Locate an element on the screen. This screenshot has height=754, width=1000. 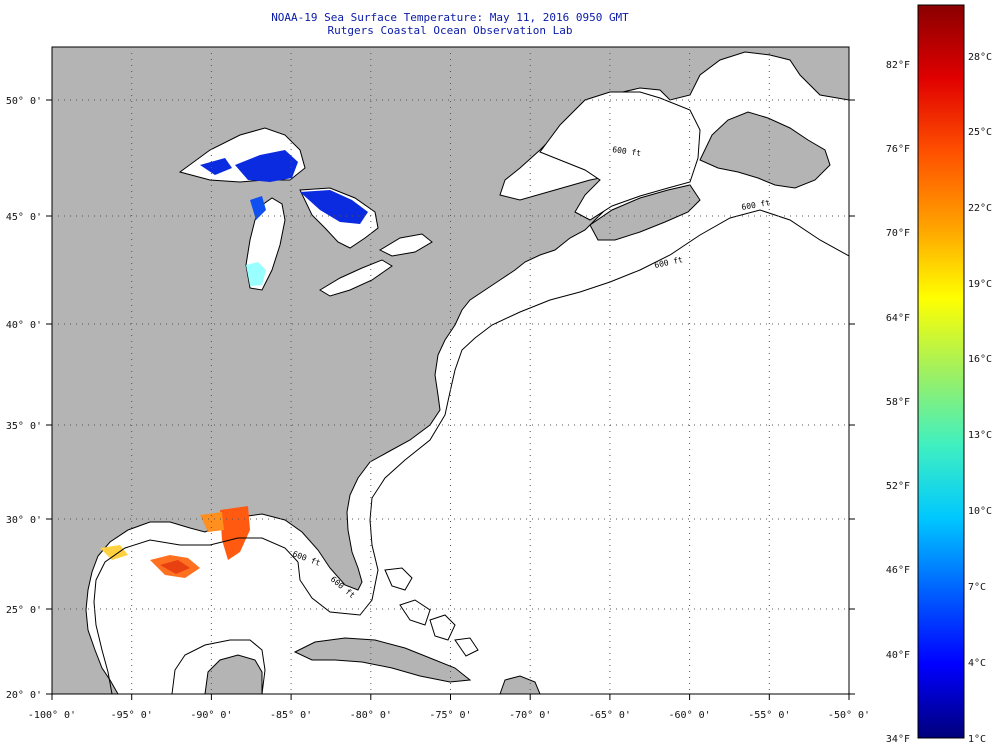
lat-label: 50° 0' is located at coordinates (24, 101).